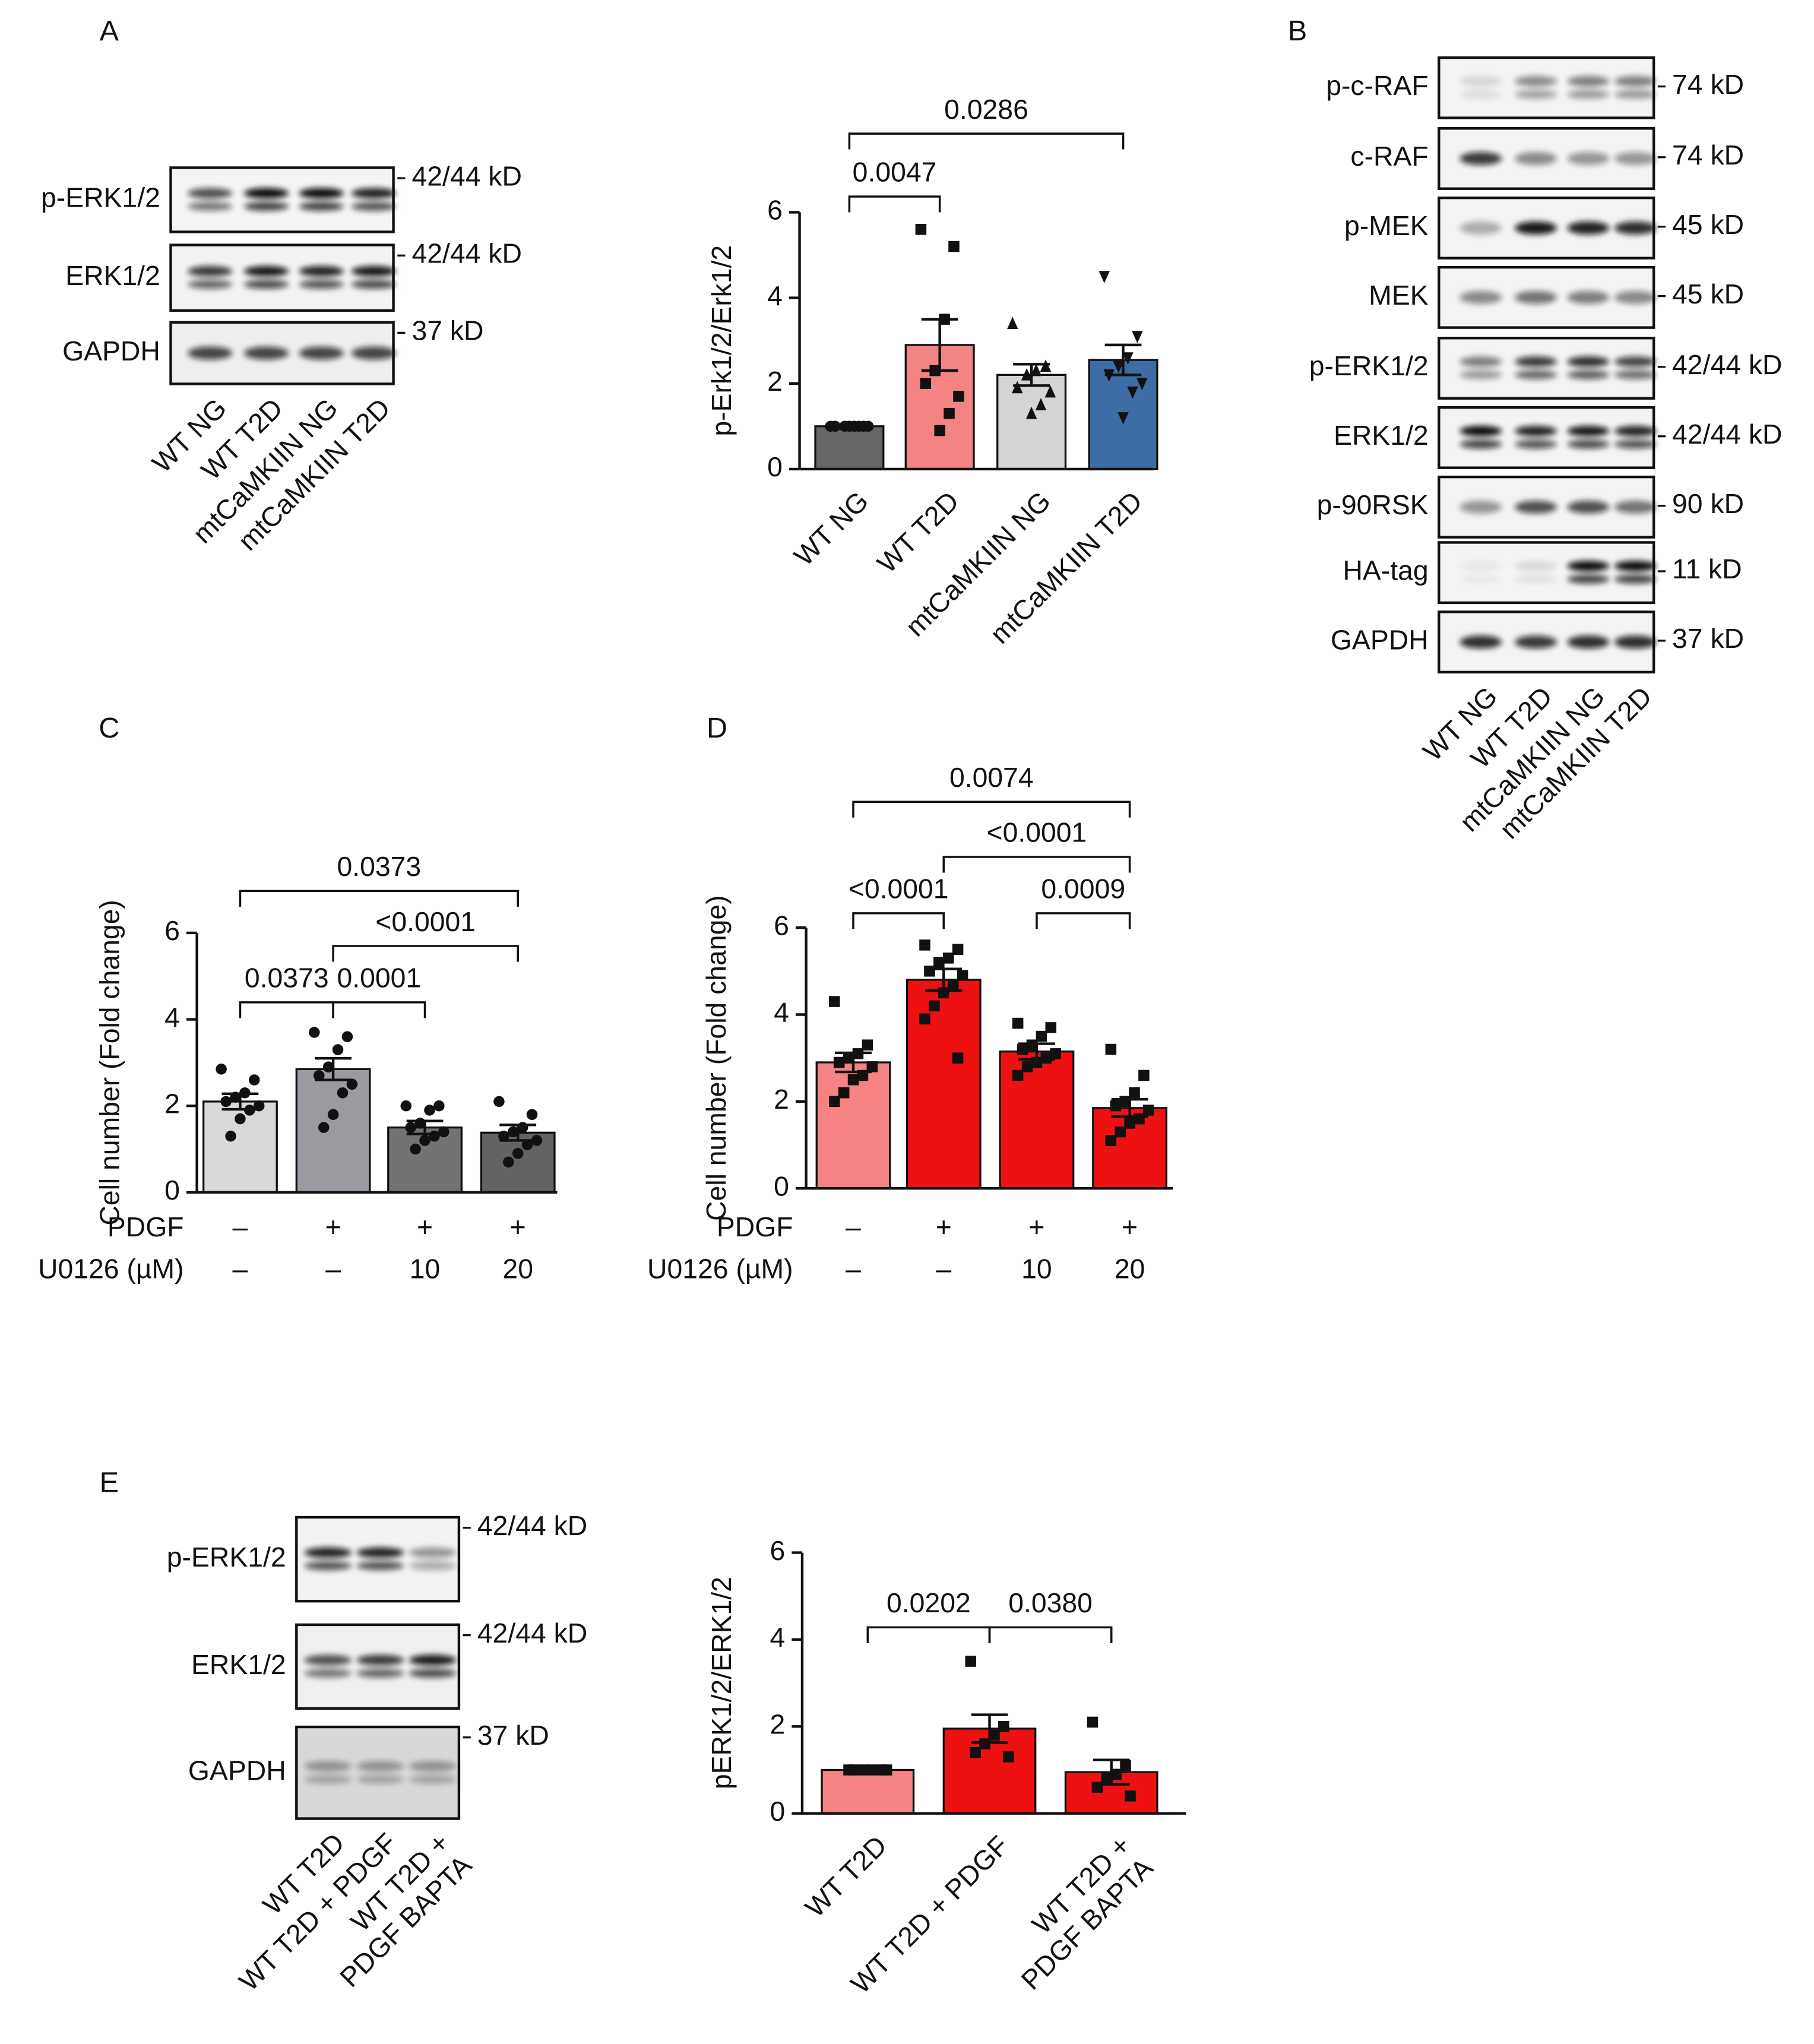 This screenshot has height=2044, width=1814. Describe the element at coordinates (1708, 84) in the screenshot. I see `blot-size-label: 74 kD` at that location.